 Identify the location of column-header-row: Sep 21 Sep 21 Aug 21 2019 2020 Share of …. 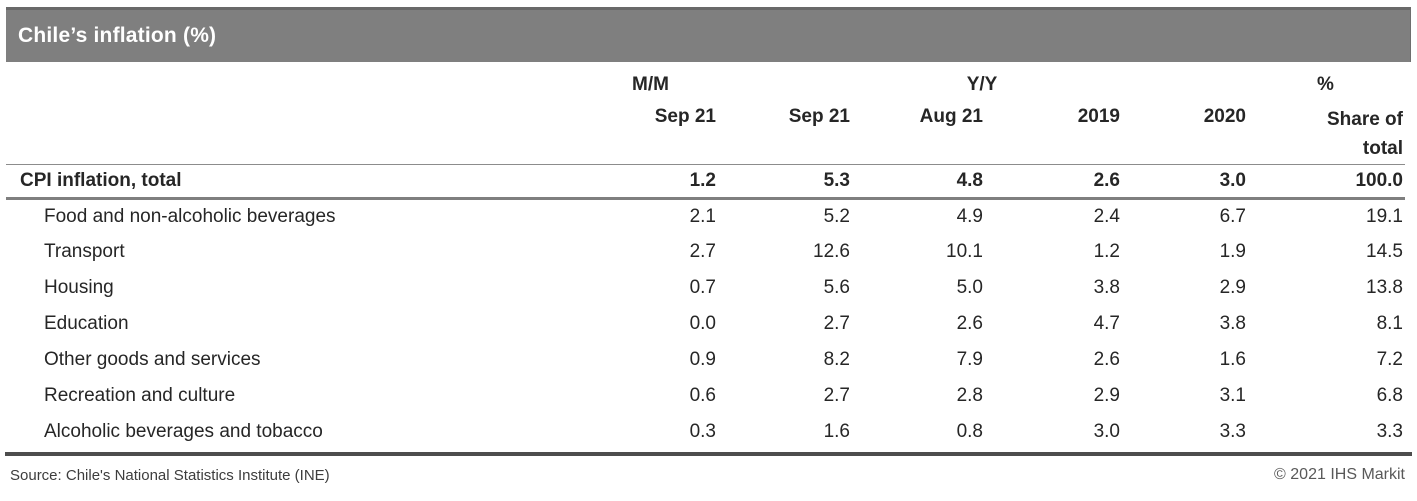
(705, 131).